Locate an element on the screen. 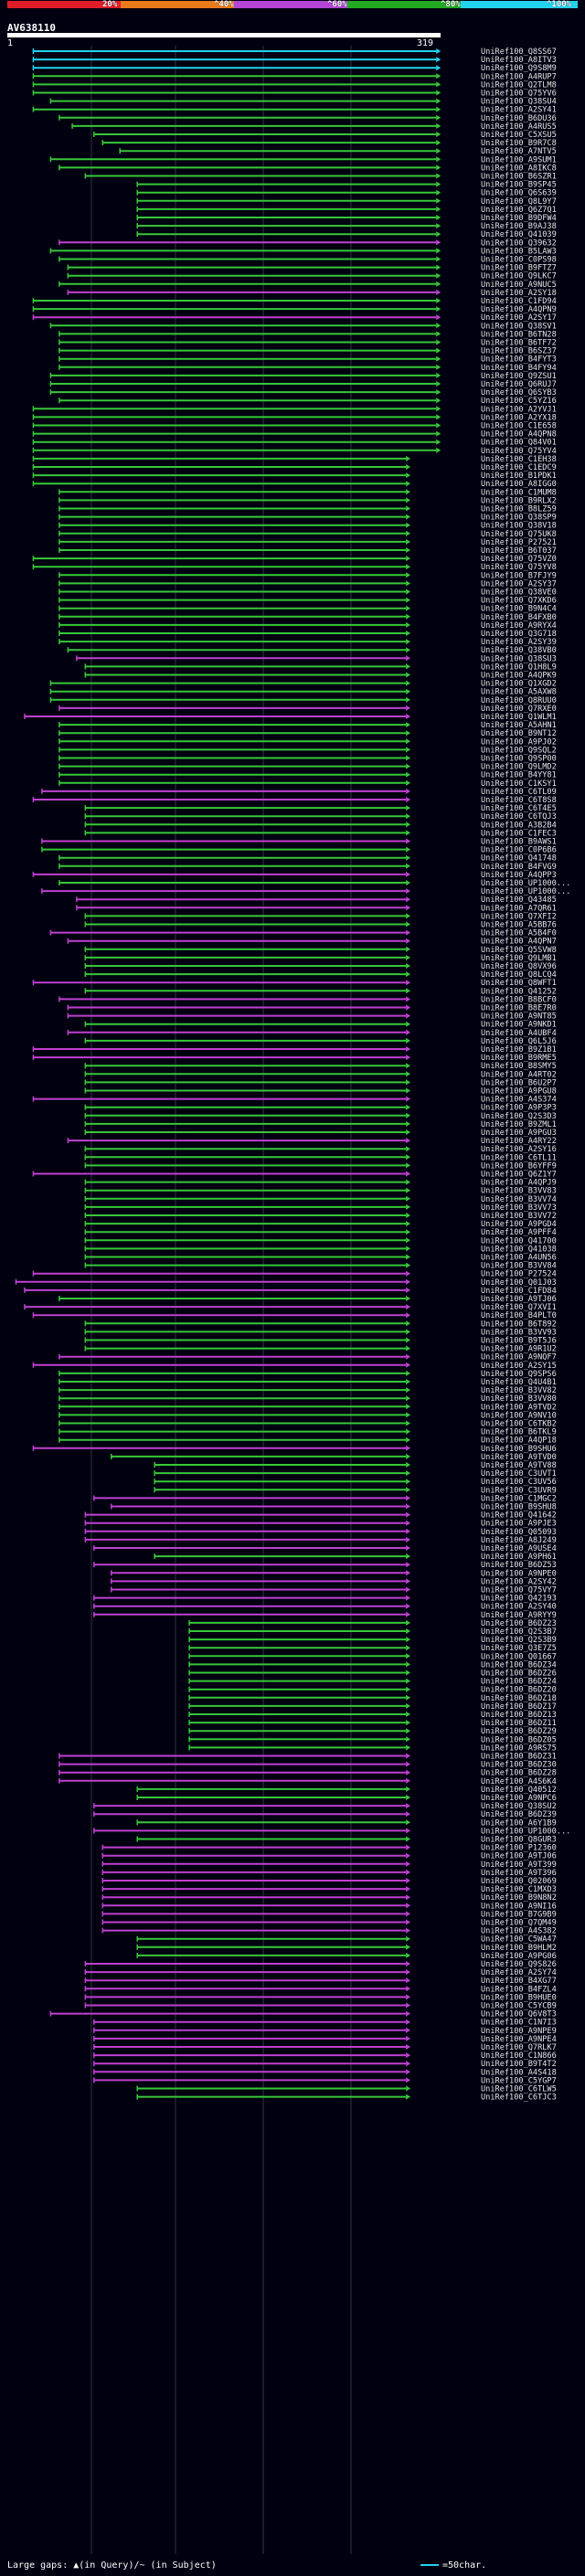 Image resolution: width=585 pixels, height=2576 pixels. hit-label: UniRef100_A4QPJ9 is located at coordinates (519, 1183).